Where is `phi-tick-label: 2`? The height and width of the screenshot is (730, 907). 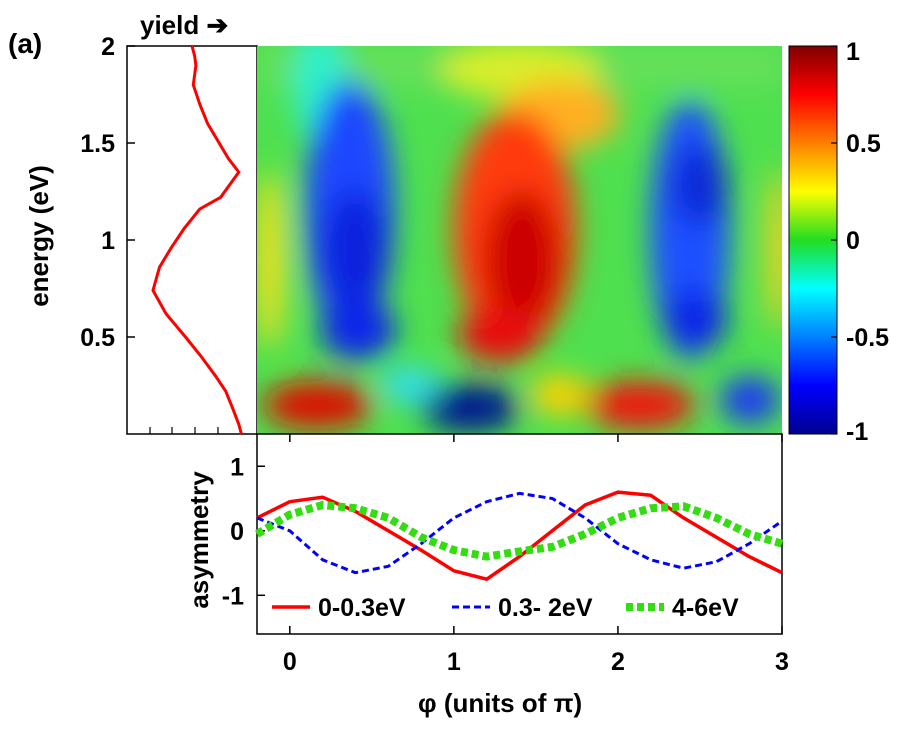 phi-tick-label: 2 is located at coordinates (618, 662).